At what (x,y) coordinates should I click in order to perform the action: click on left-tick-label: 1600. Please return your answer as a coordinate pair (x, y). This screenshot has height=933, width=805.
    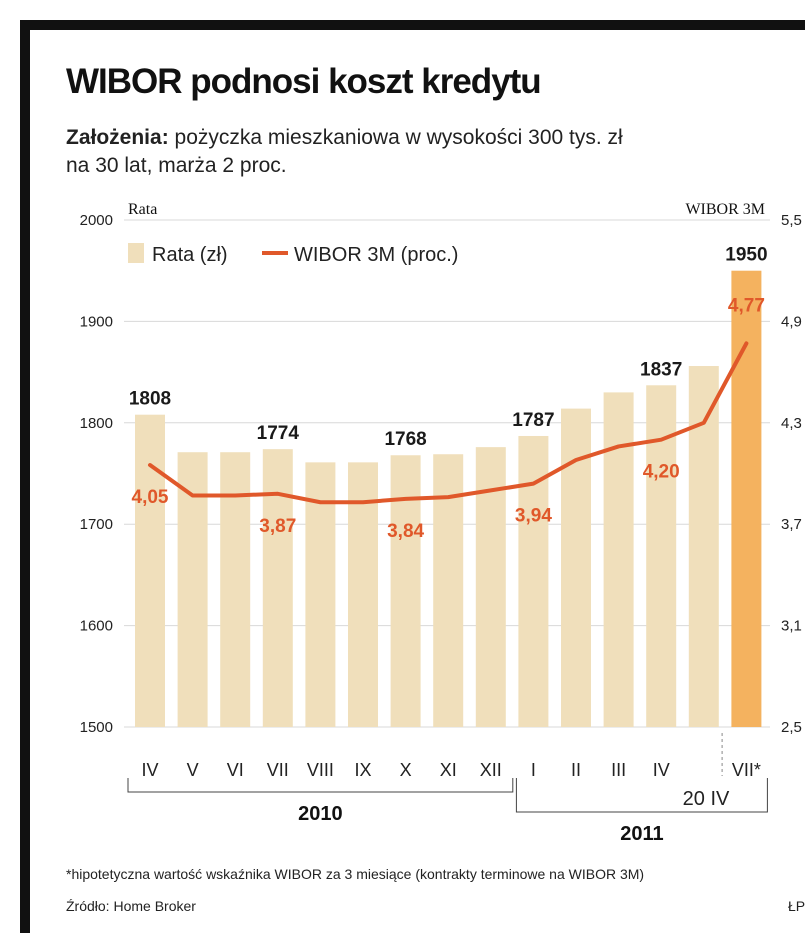
    Looking at the image, I should click on (96, 626).